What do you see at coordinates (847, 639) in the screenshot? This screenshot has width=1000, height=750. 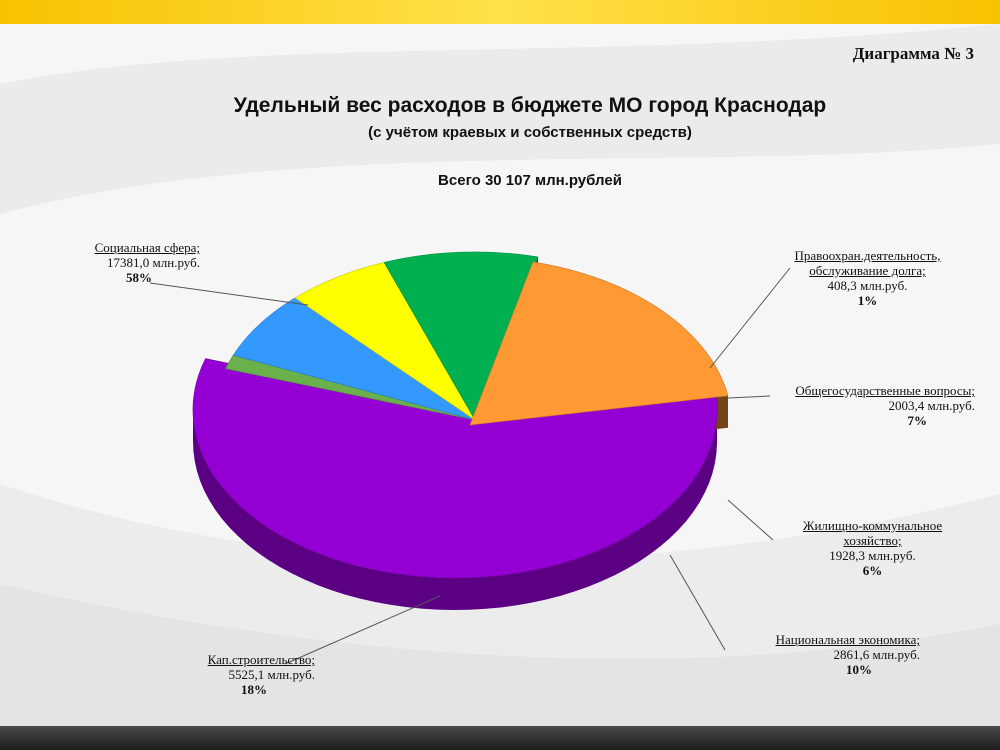 I see `slice-label-name: Национальная экономика;` at bounding box center [847, 639].